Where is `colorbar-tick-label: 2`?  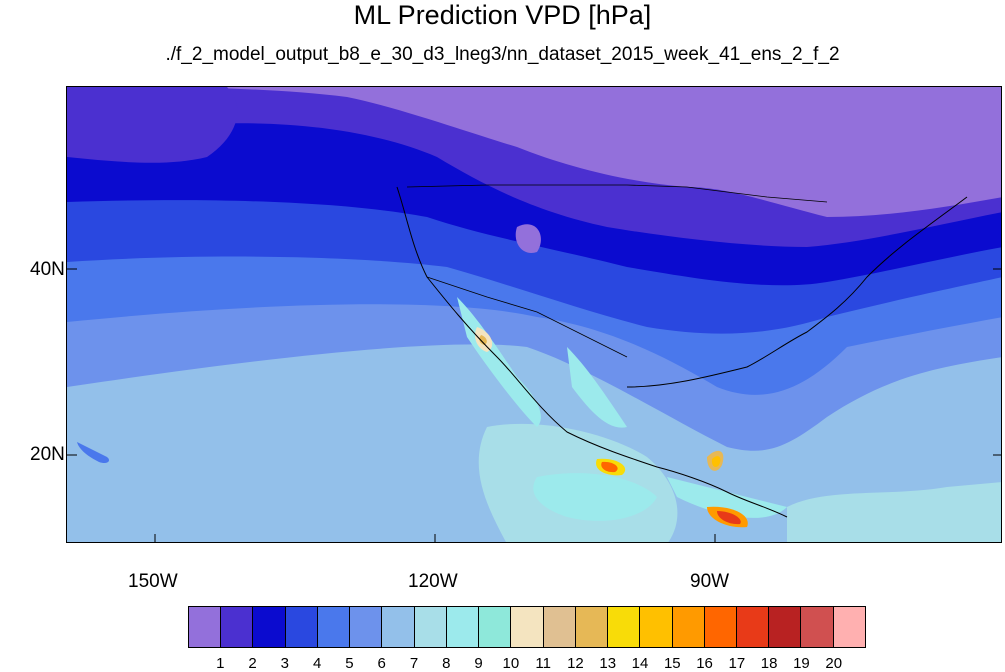 colorbar-tick-label: 2 is located at coordinates (252, 663).